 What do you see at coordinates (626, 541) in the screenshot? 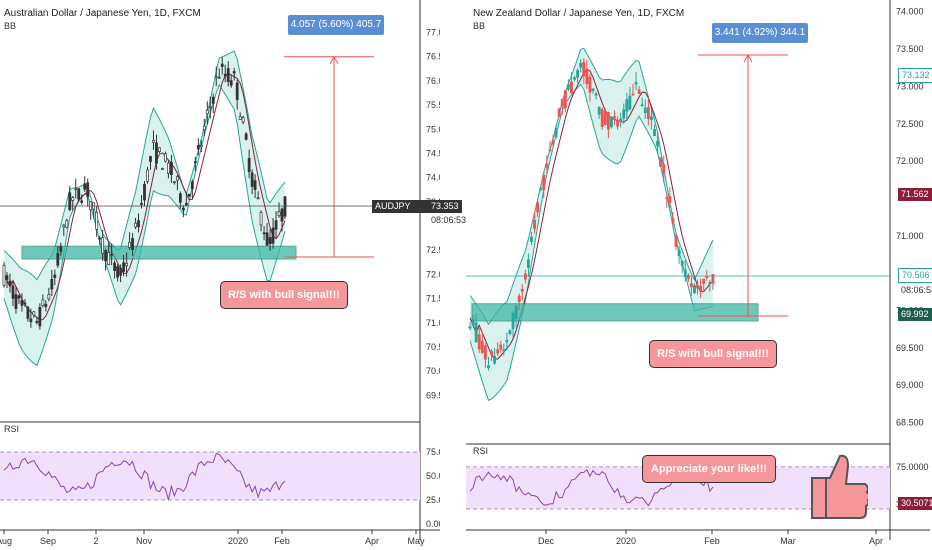
I see `x-tick-label: 2020` at bounding box center [626, 541].